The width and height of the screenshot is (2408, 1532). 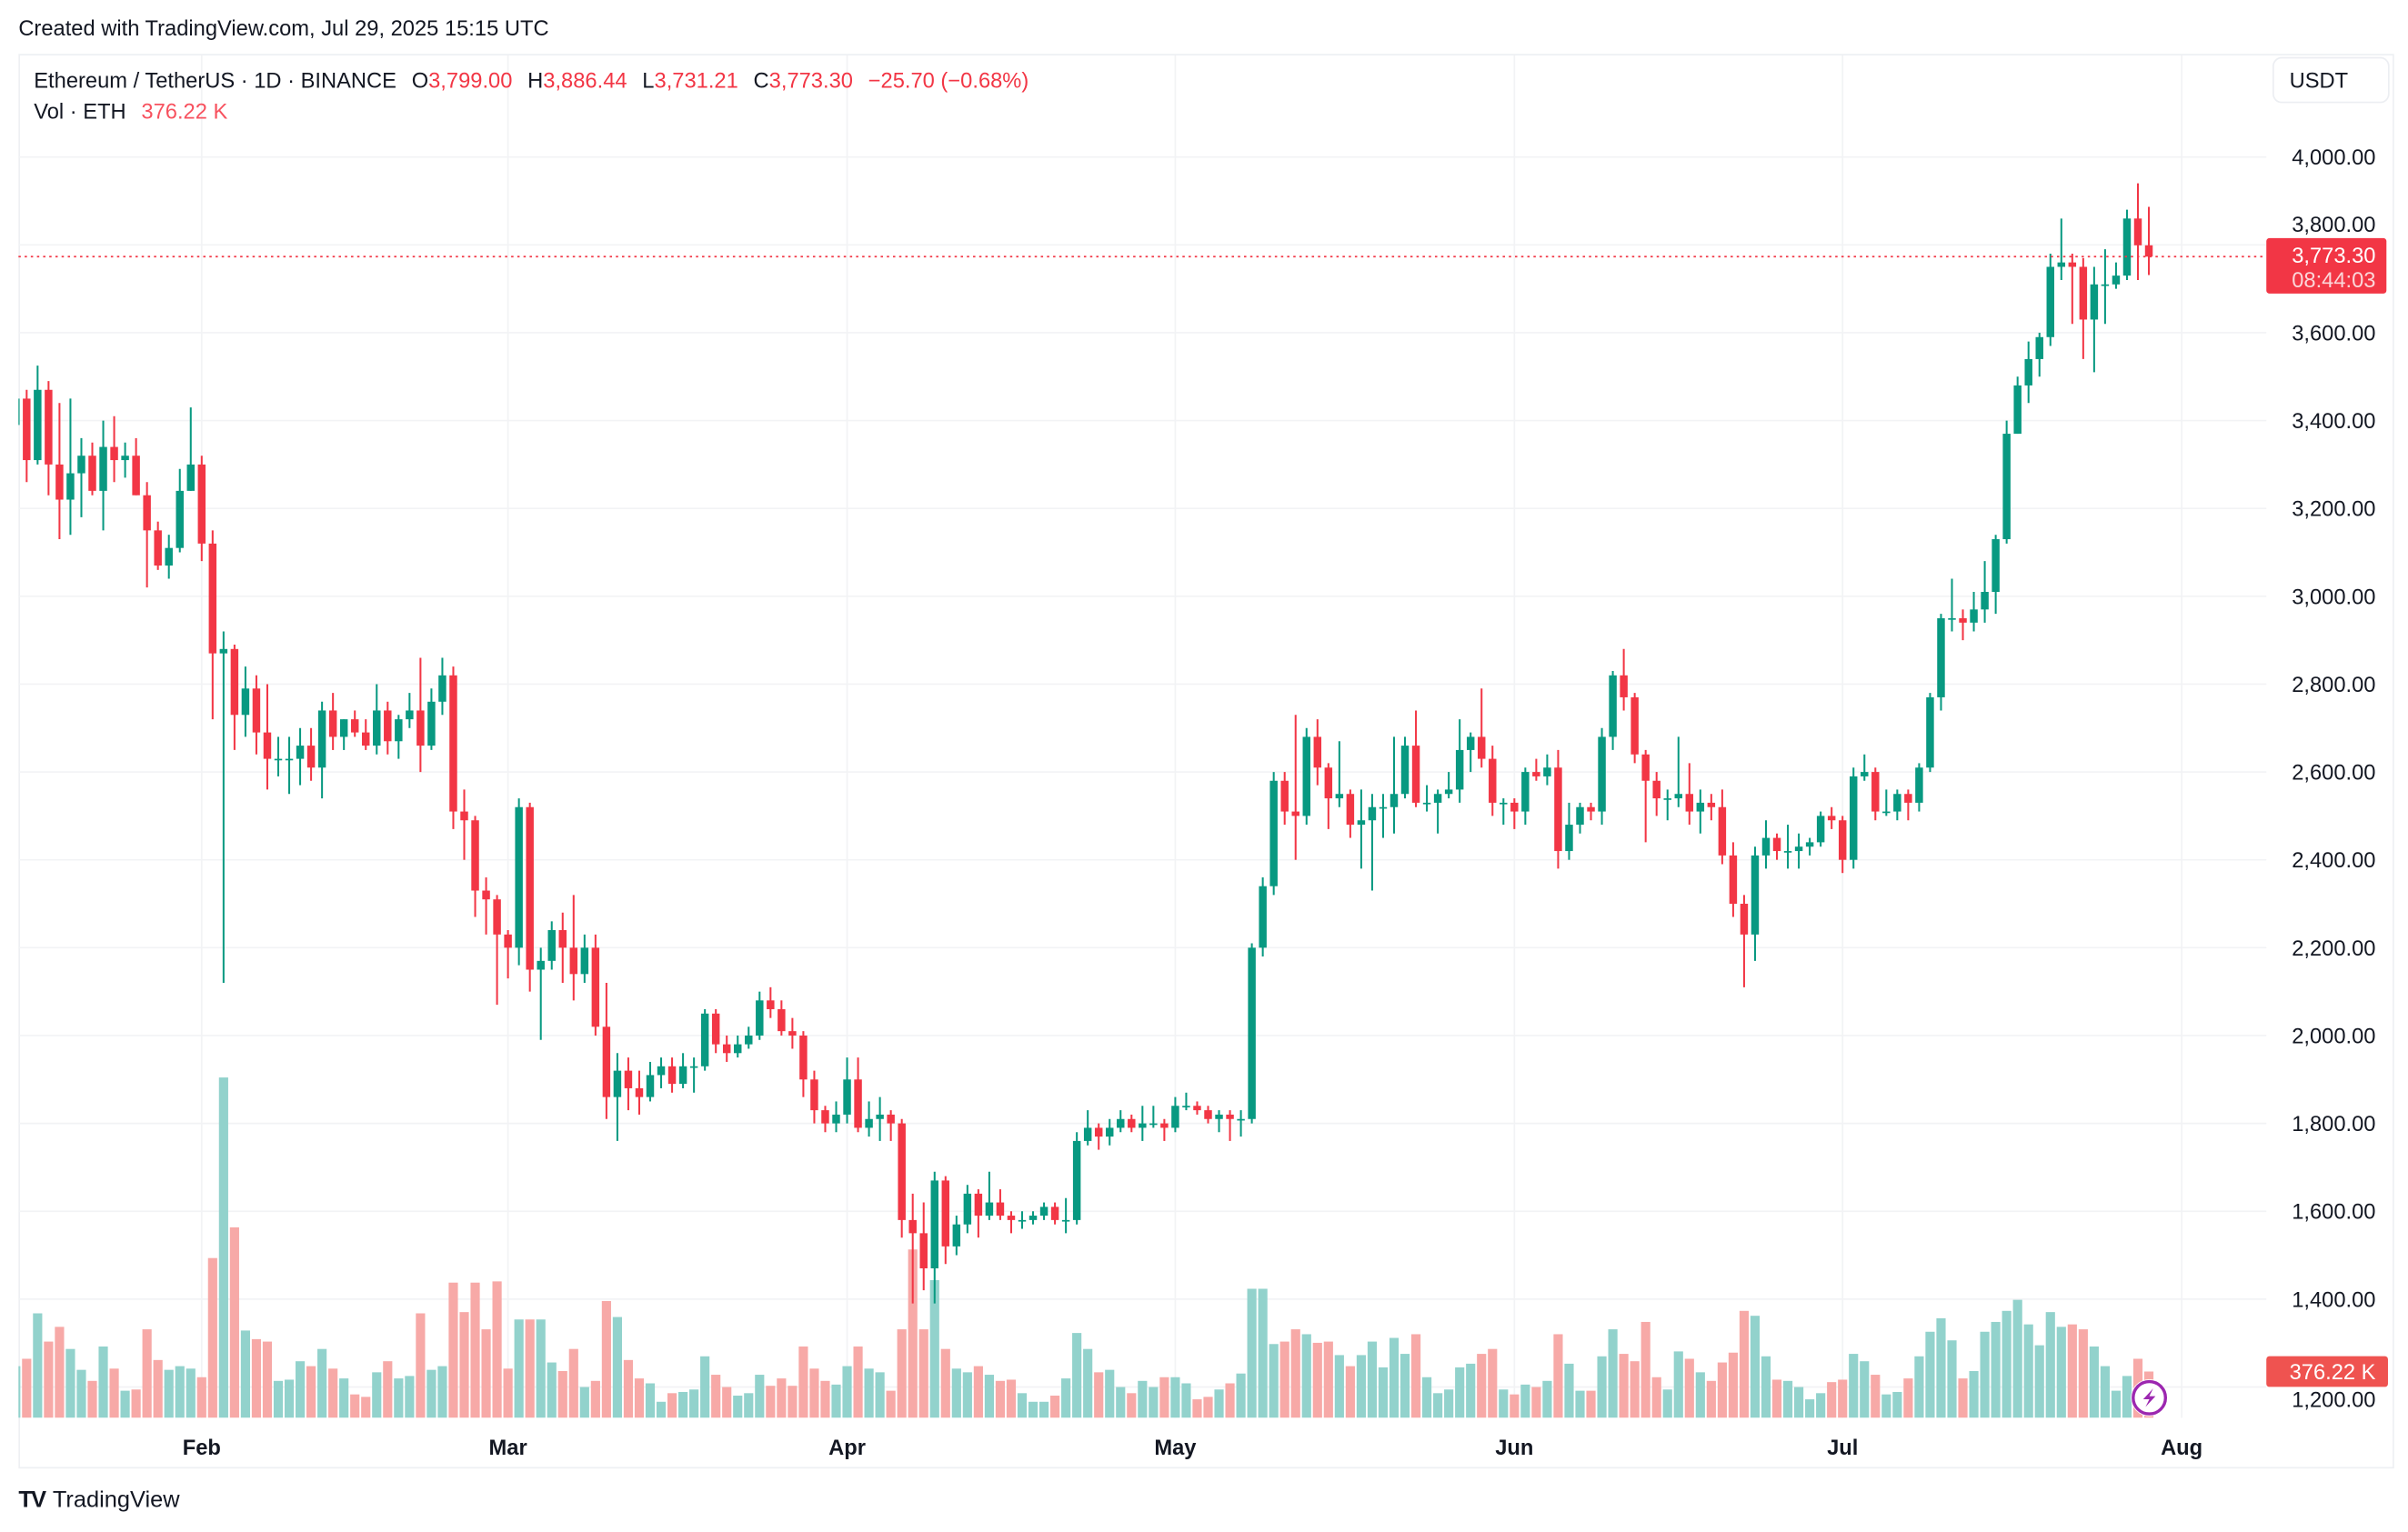 I want to click on tradingview-logo: TV TradingView, so click(x=98, y=1500).